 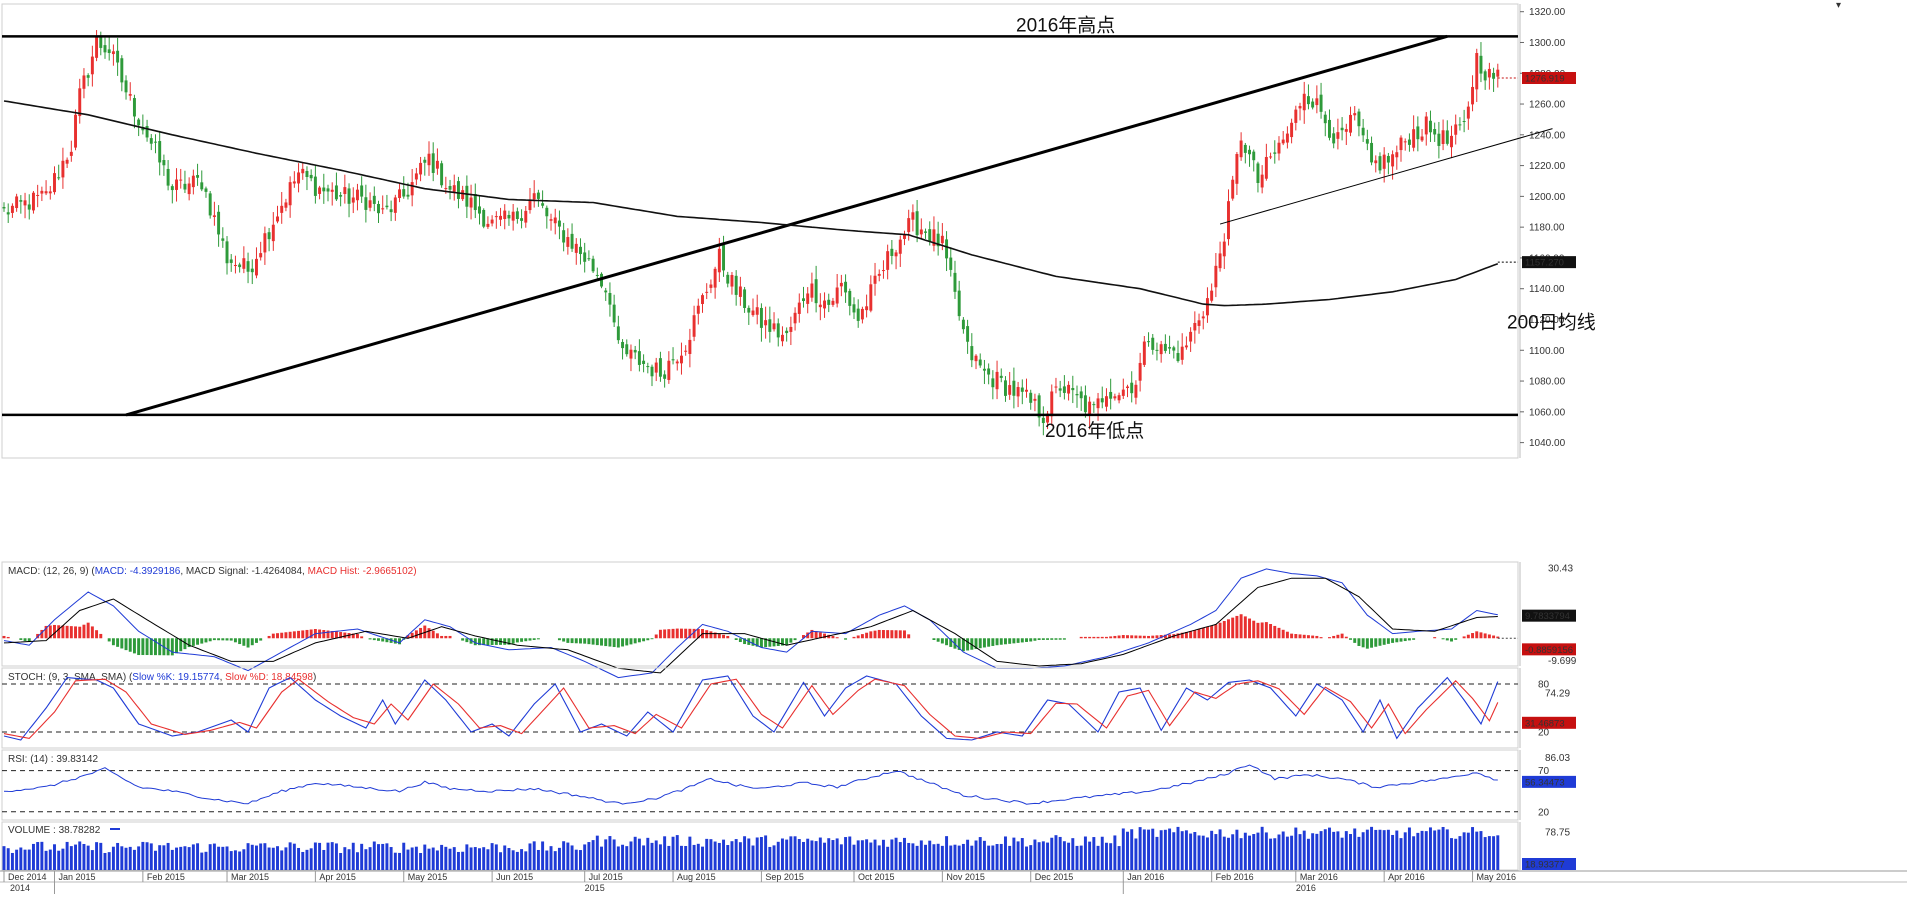 What do you see at coordinates (1306, 888) in the screenshot?
I see `year-label: 2016` at bounding box center [1306, 888].